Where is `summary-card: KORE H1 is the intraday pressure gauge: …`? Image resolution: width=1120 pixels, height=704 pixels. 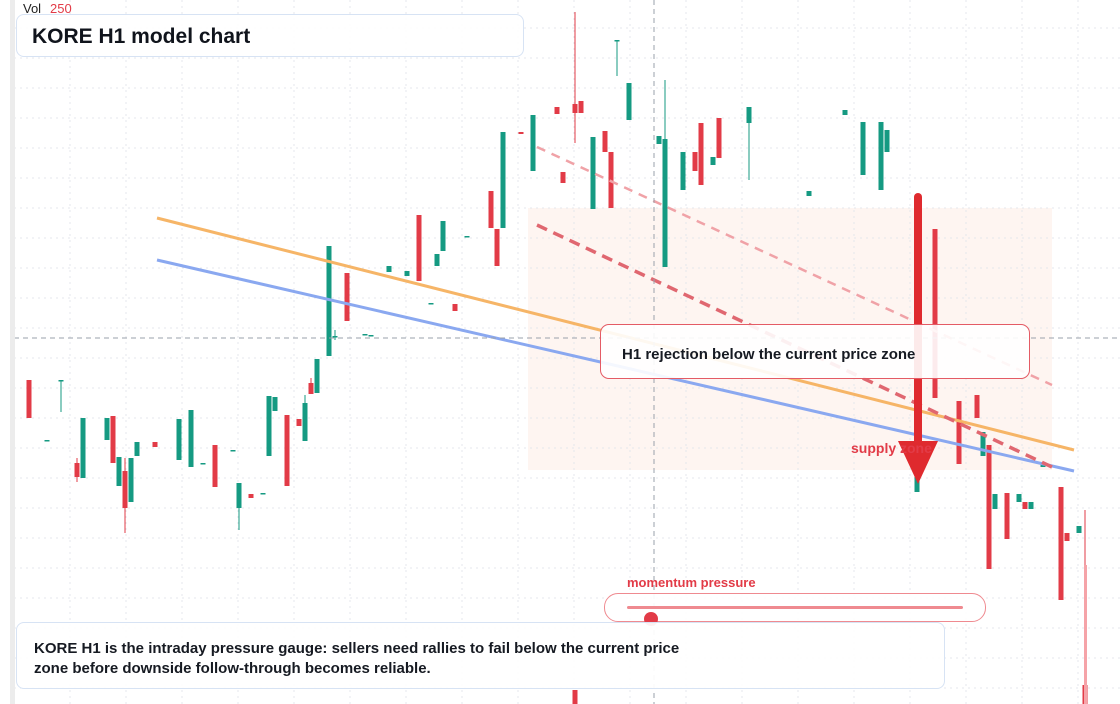 summary-card: KORE H1 is the intraday pressure gauge: … is located at coordinates (480, 655).